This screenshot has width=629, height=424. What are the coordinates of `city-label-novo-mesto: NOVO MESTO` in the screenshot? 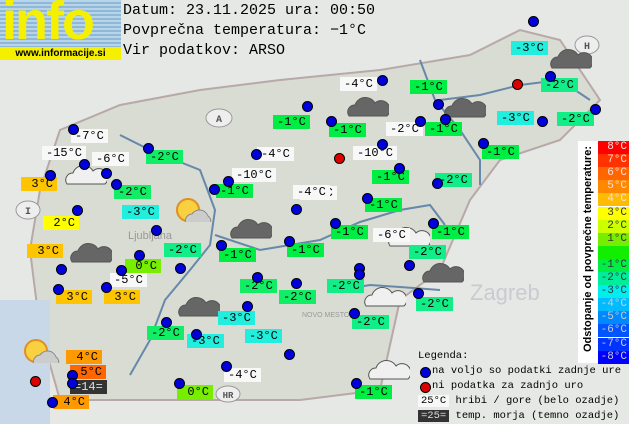 It's located at (326, 315).